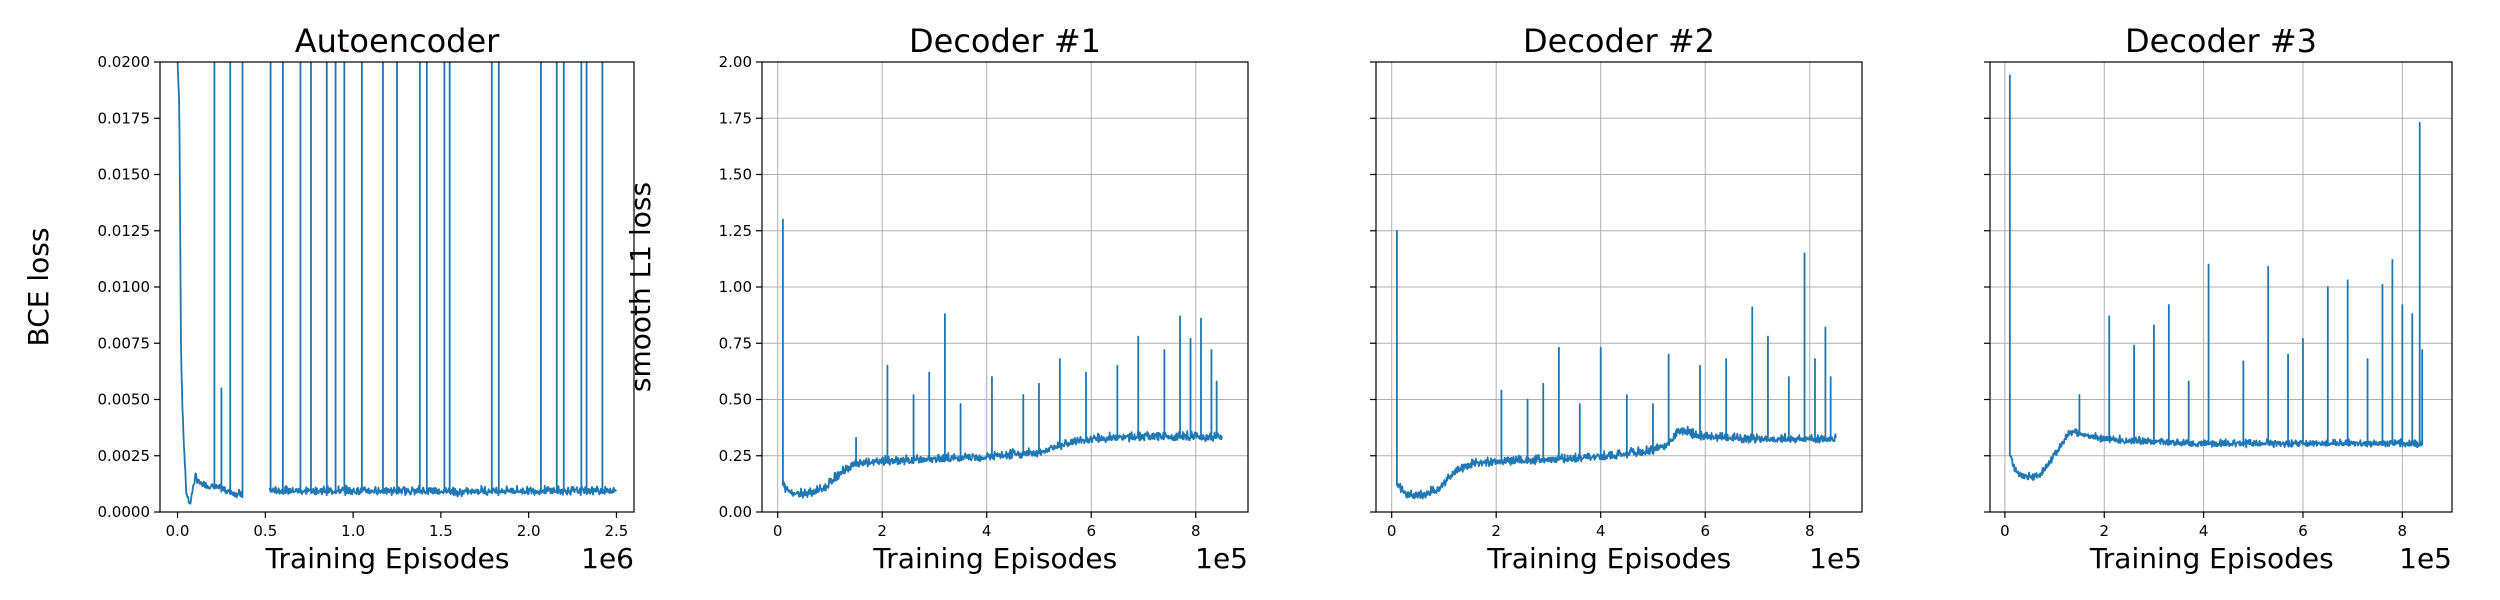 Image resolution: width=2500 pixels, height=600 pixels. What do you see at coordinates (265, 531) in the screenshot?
I see `x-tick-label: 0.5` at bounding box center [265, 531].